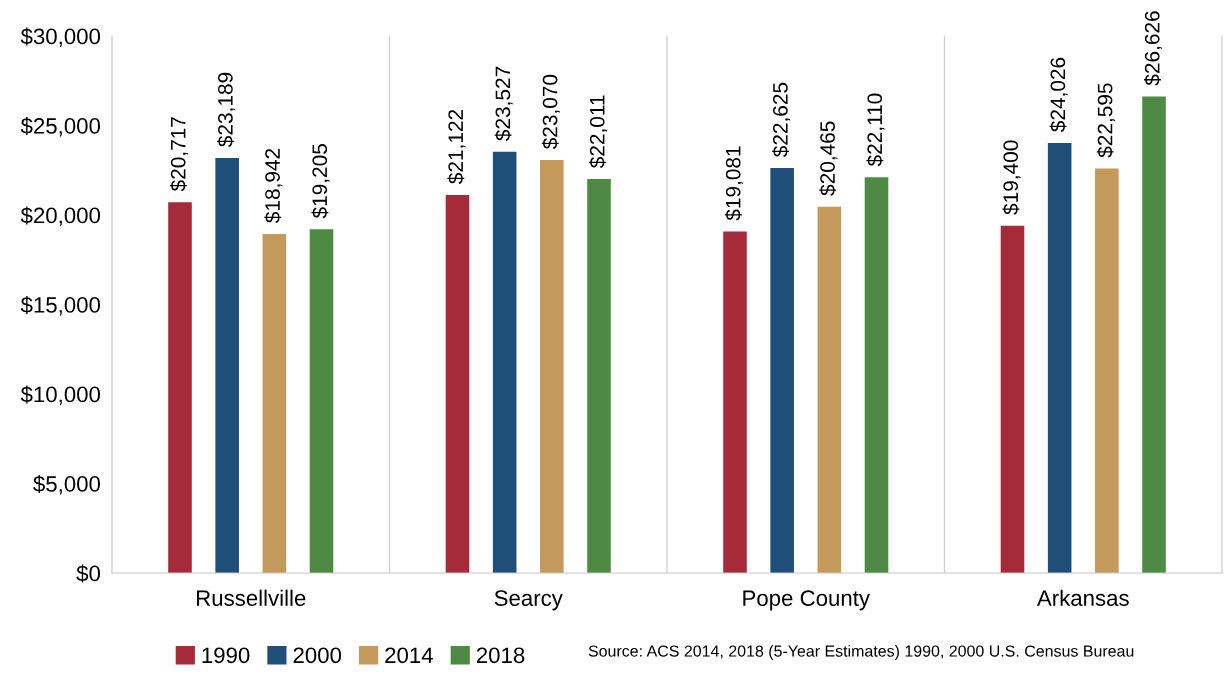 Image resolution: width=1225 pixels, height=677 pixels. I want to click on x-tick-label: Searcy, so click(528, 600).